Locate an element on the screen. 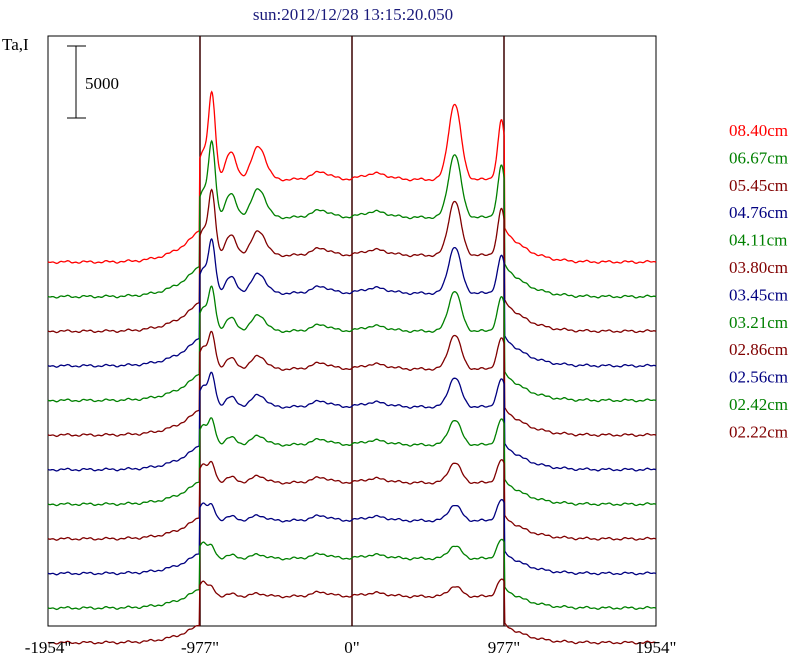 This screenshot has width=805, height=660. series-line-04.11cm is located at coordinates (352, 344).